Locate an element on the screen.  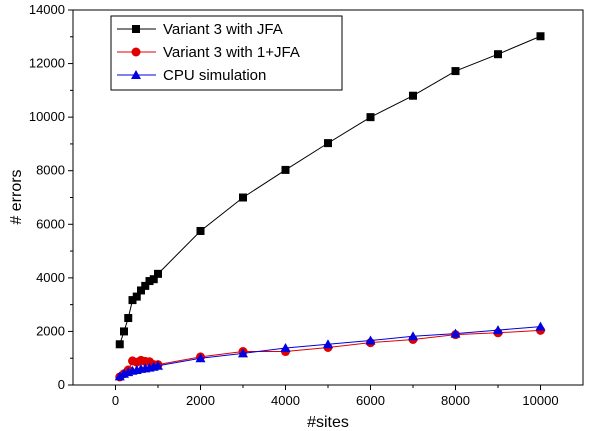
legend-box is located at coordinates (226, 53).